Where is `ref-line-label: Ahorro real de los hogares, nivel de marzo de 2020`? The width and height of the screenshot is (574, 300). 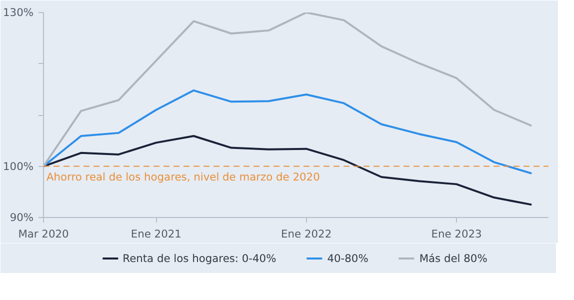 ref-line-label: Ahorro real de los hogares, nivel de marzo de 2020 is located at coordinates (183, 177).